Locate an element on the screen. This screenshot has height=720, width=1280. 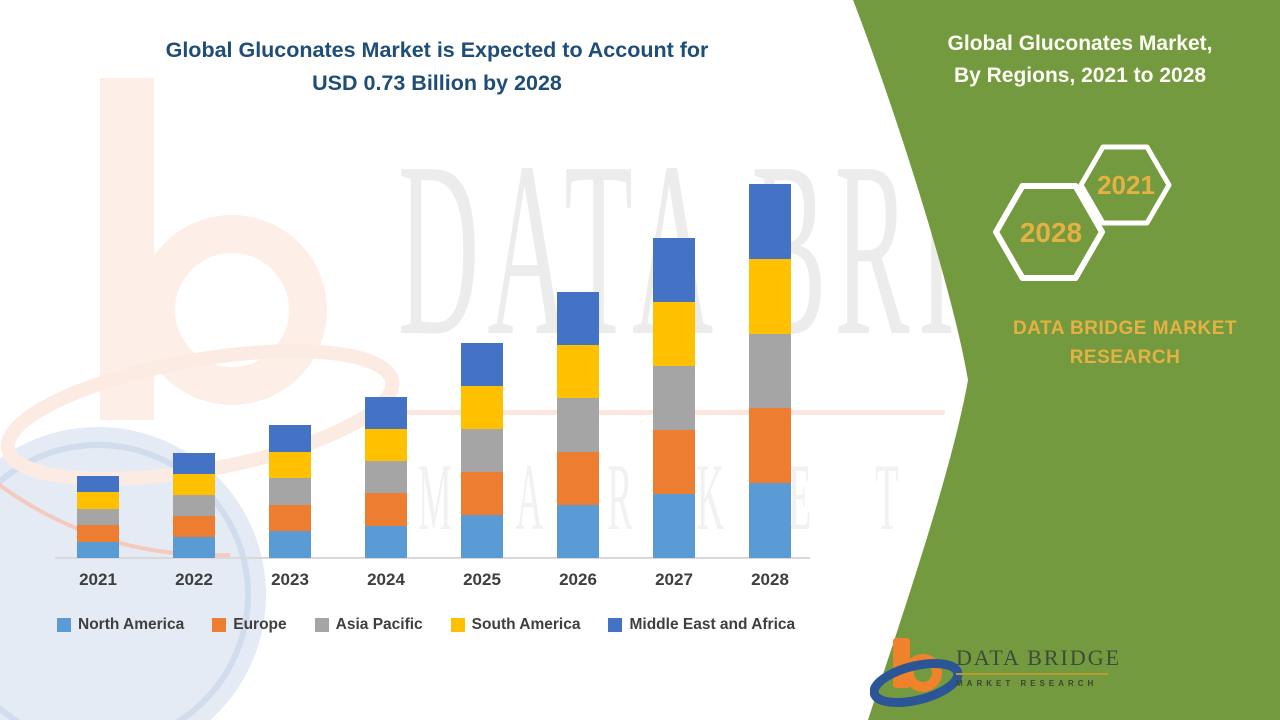
bar-segment-south-america-2023 is located at coordinates (290, 465).